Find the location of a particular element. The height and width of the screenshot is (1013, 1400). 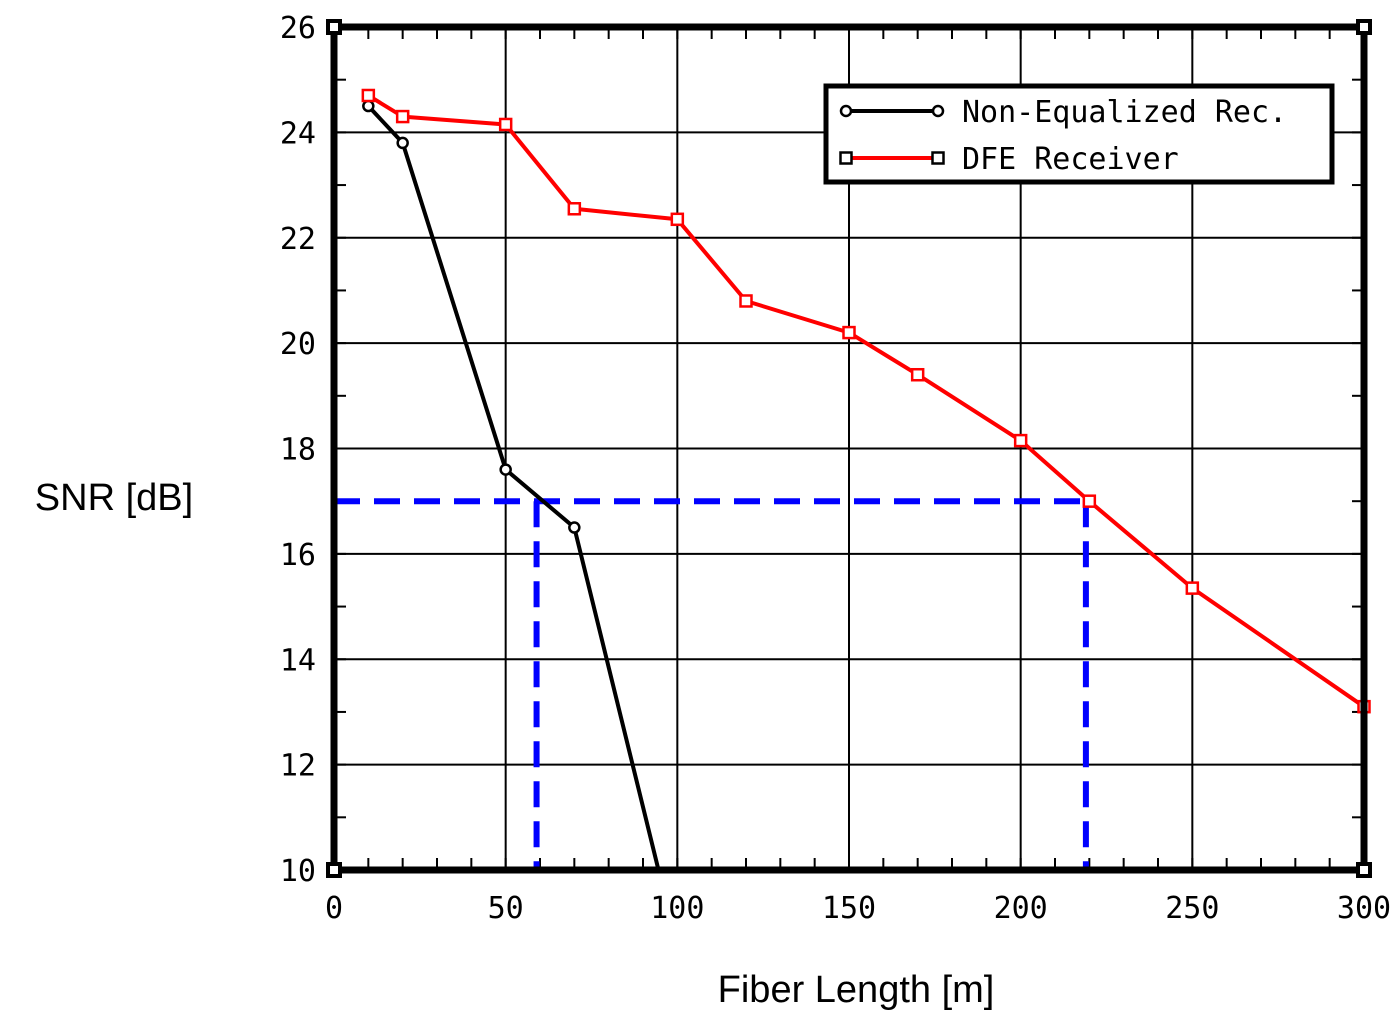

legend-box is located at coordinates (1079, 134).